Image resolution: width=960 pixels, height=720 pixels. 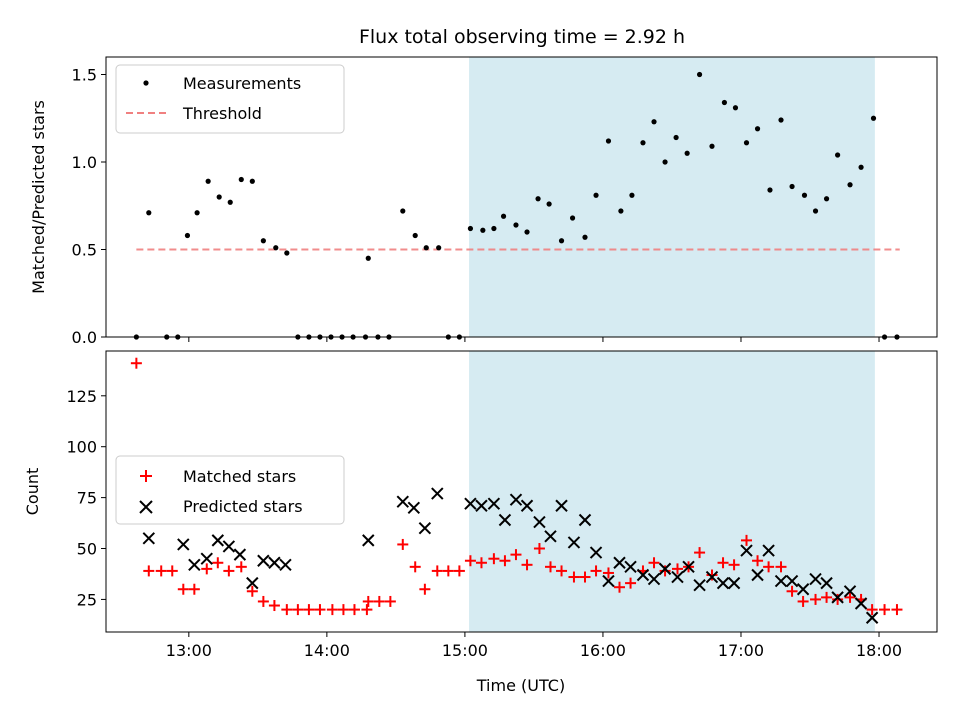 I want to click on predicted-stars-points, so click(x=510, y=555).